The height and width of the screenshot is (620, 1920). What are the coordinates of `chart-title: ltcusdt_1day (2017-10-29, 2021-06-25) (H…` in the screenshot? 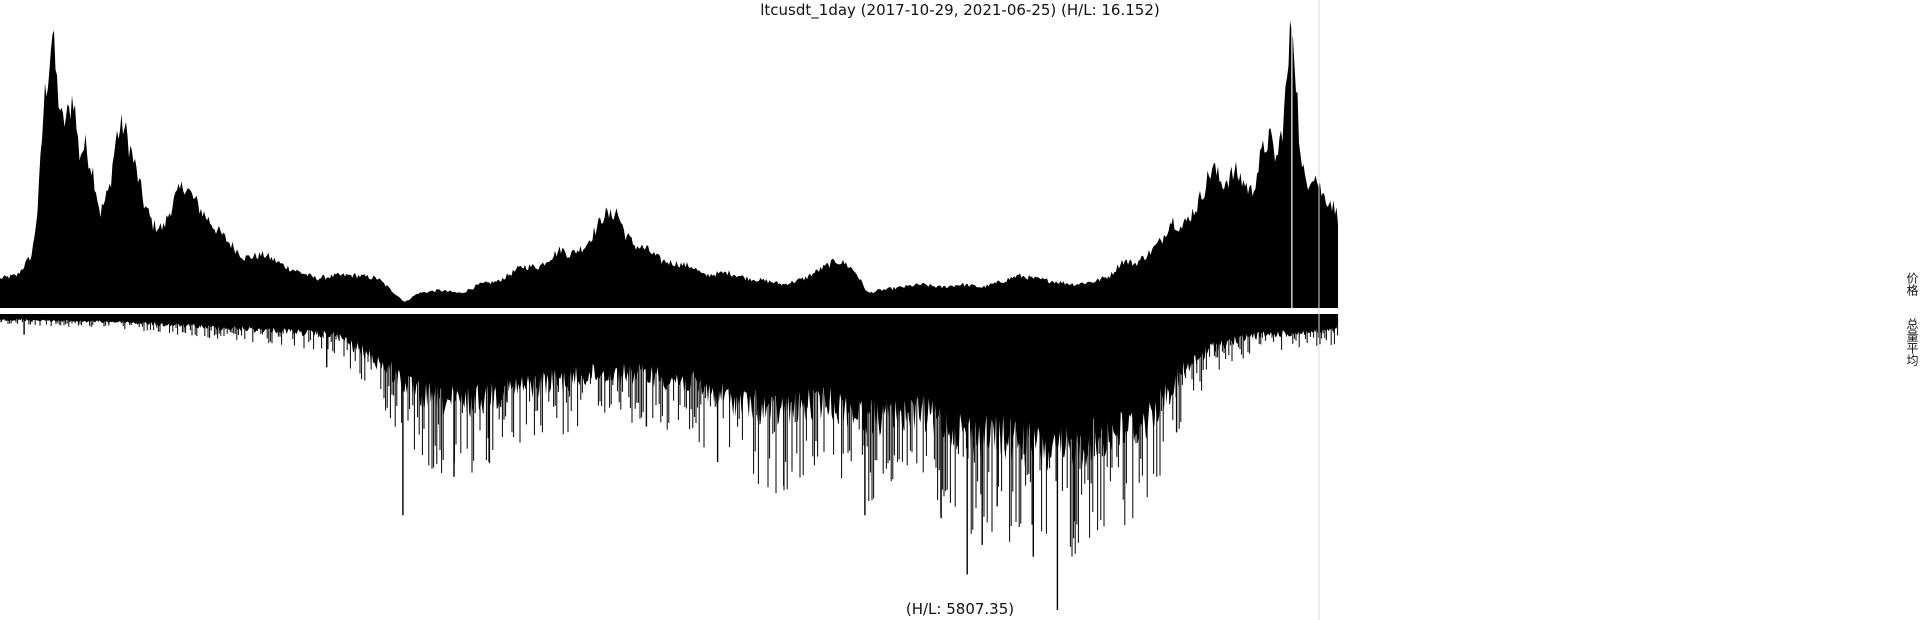 It's located at (960, 10).